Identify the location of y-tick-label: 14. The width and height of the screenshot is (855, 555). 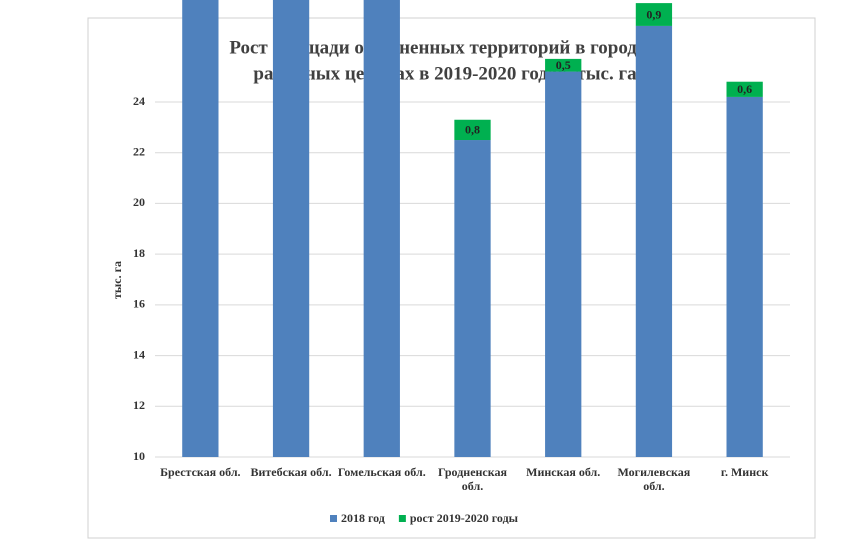
(139, 354).